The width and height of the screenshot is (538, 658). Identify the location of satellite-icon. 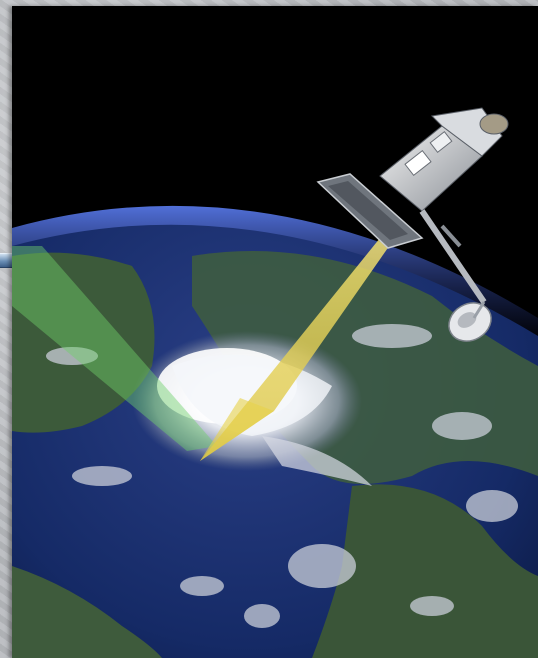
(412, 205).